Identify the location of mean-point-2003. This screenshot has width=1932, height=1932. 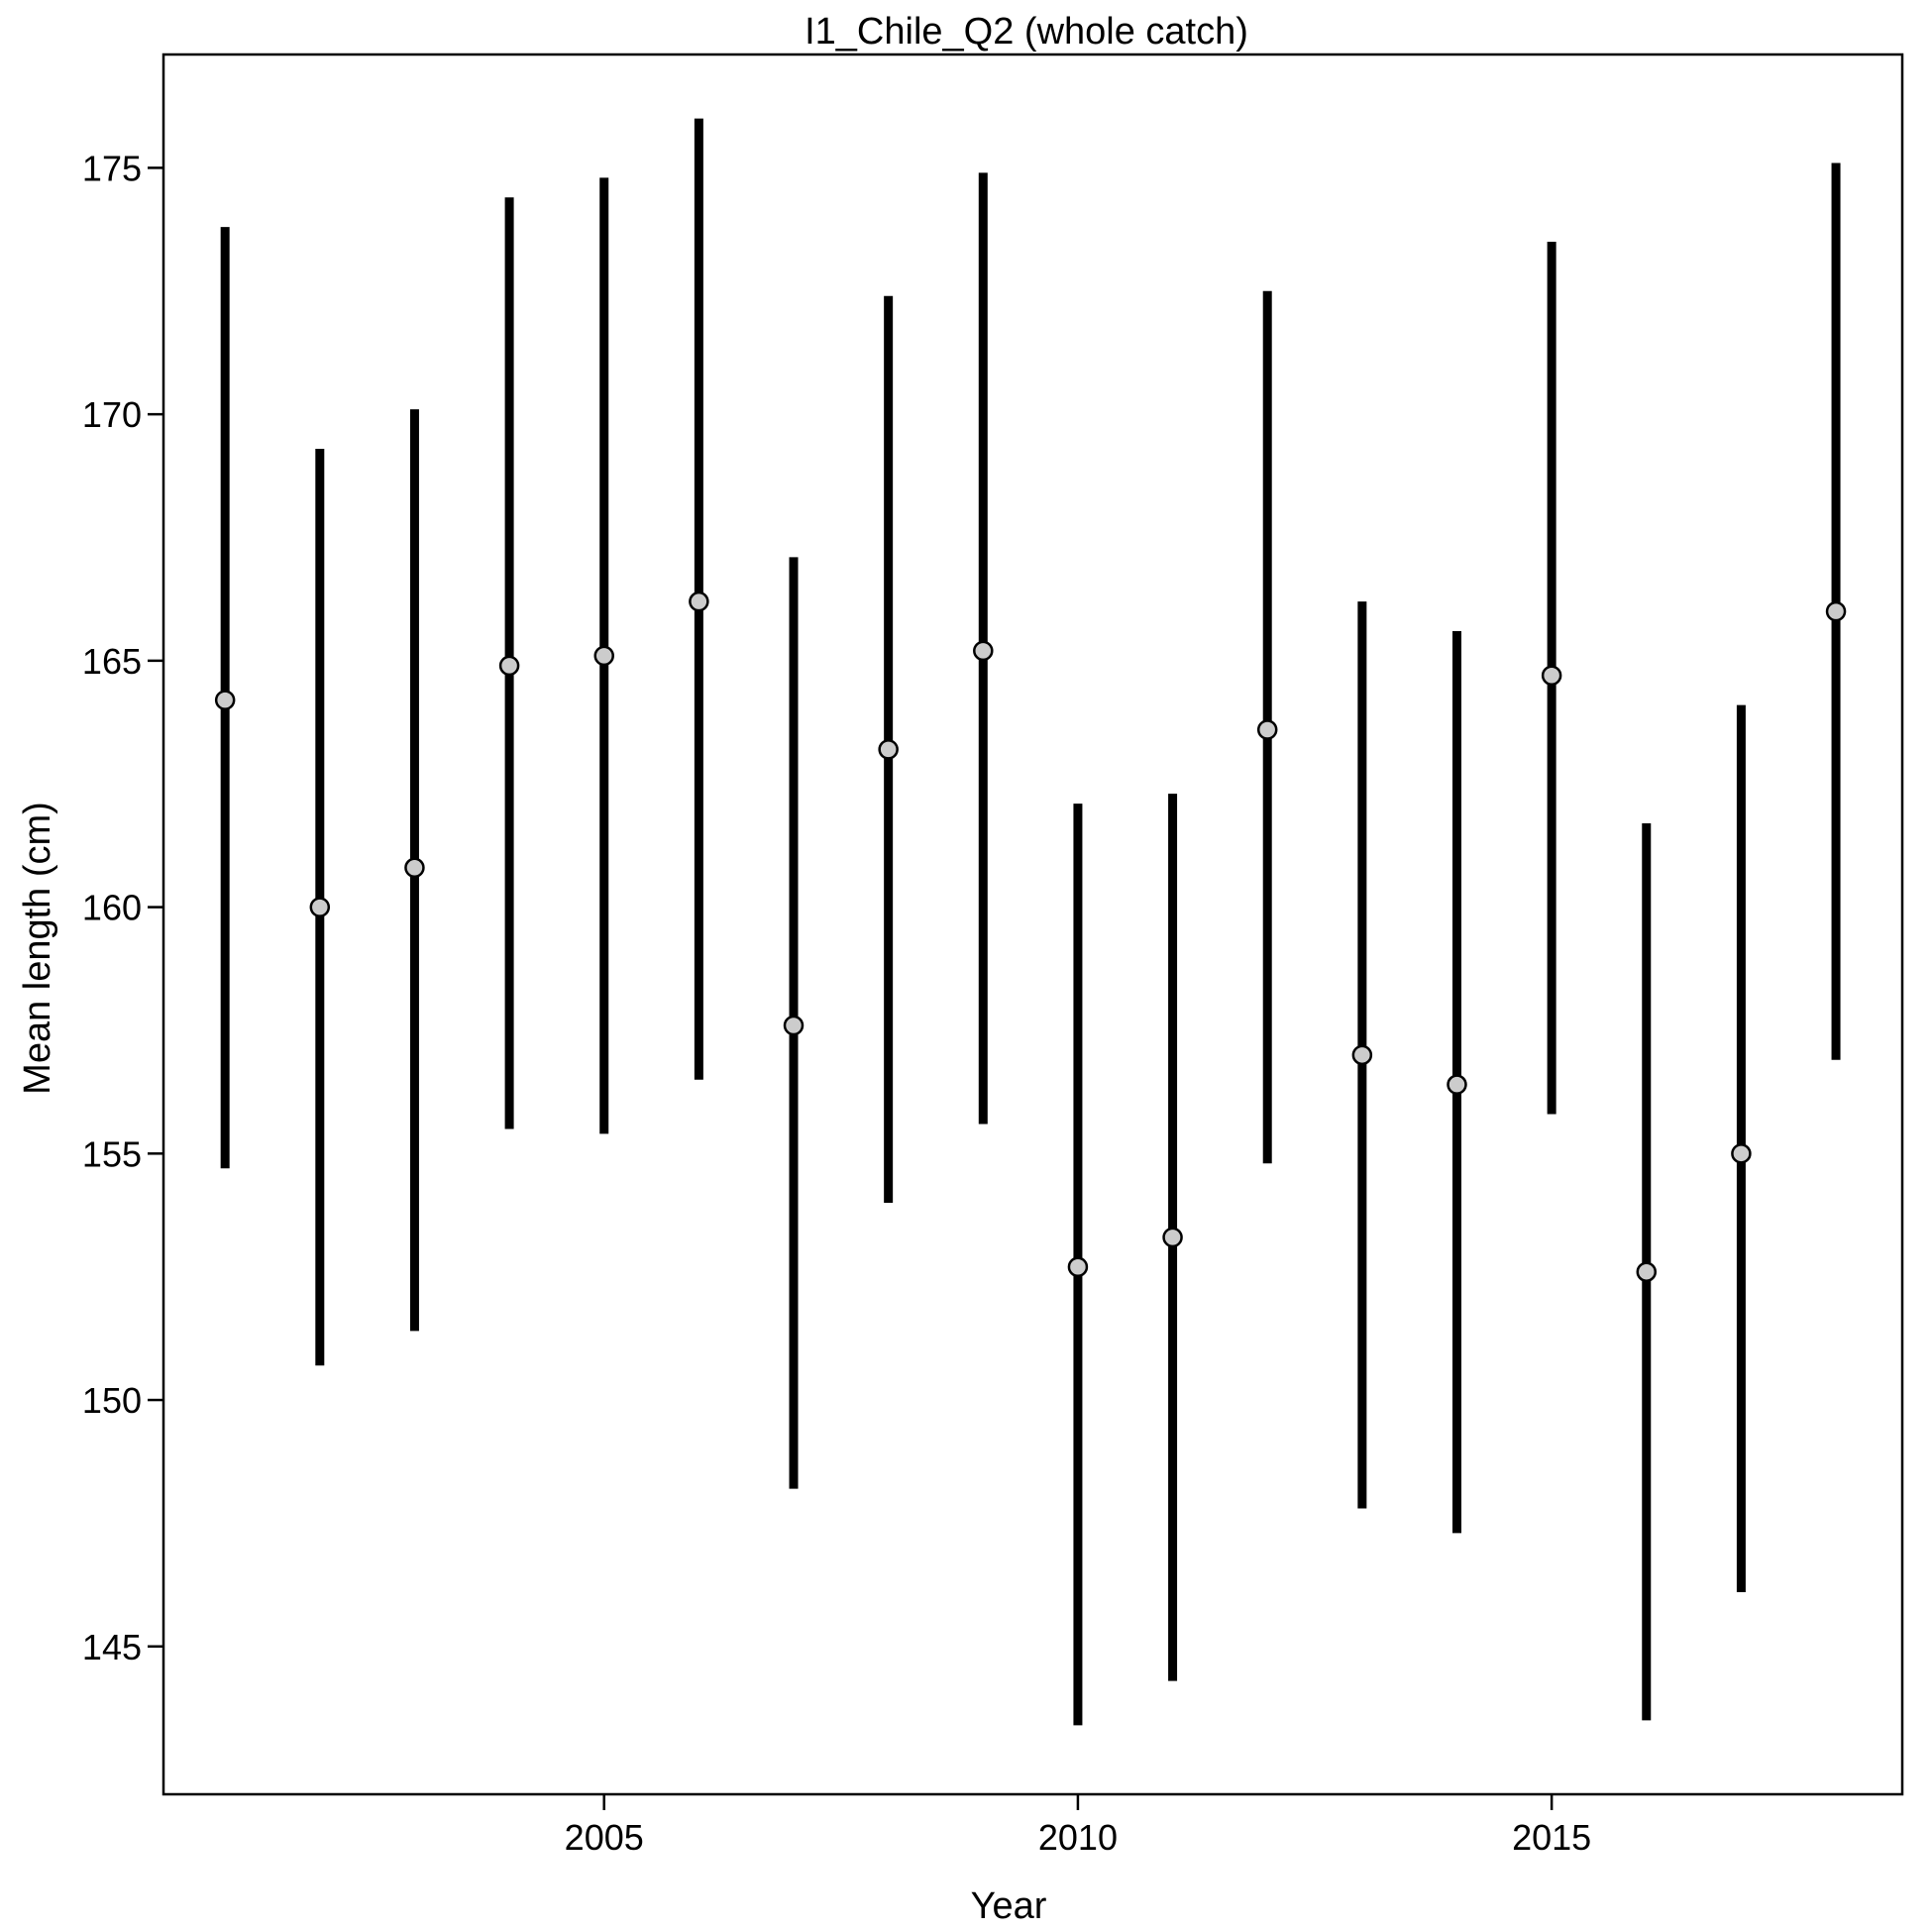
(415, 868).